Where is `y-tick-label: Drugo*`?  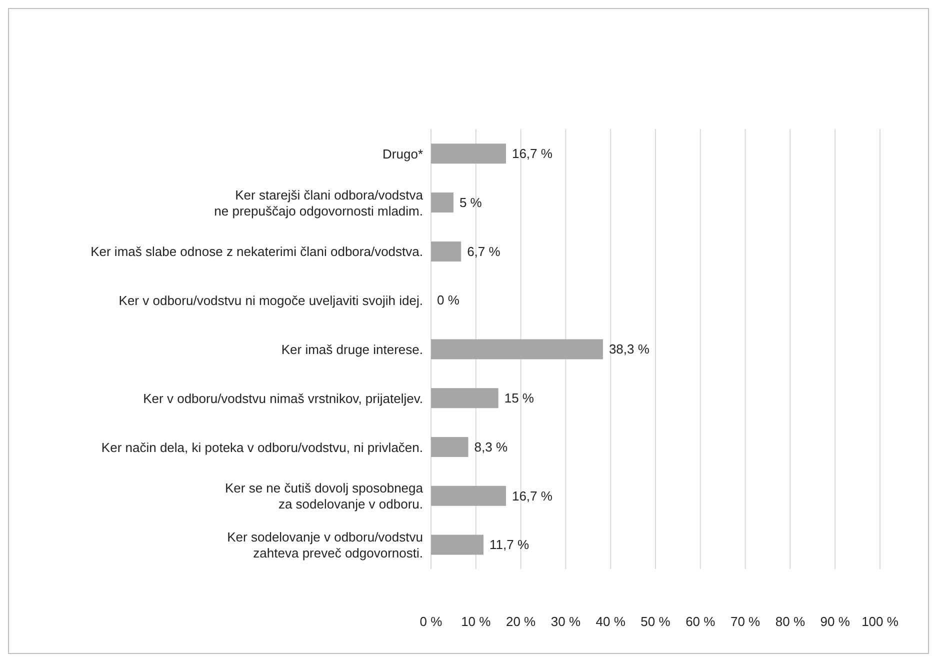 y-tick-label: Drugo* is located at coordinates (402, 153).